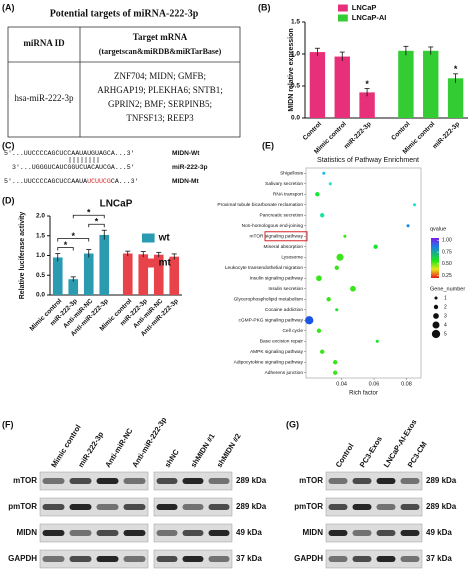 The height and width of the screenshot is (577, 474). I want to click on sequence: 3'...UGGGUCAUCGGUCUACAUCGA...5', so click(73, 167).